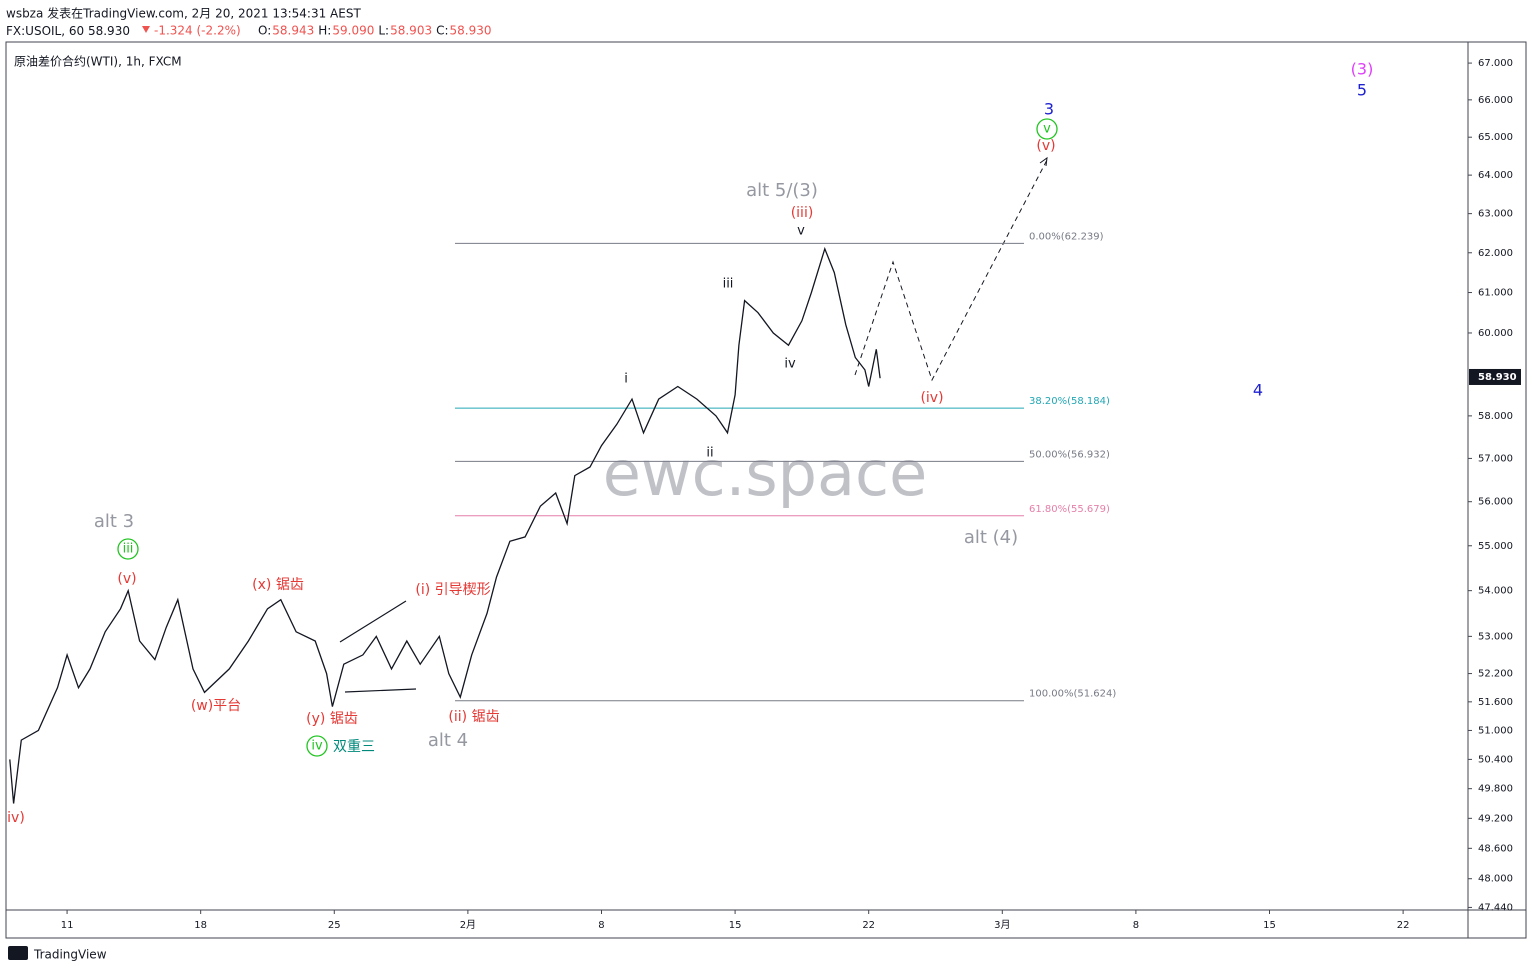 This screenshot has width=1532, height=978. I want to click on down-arrow, so click(146, 29).